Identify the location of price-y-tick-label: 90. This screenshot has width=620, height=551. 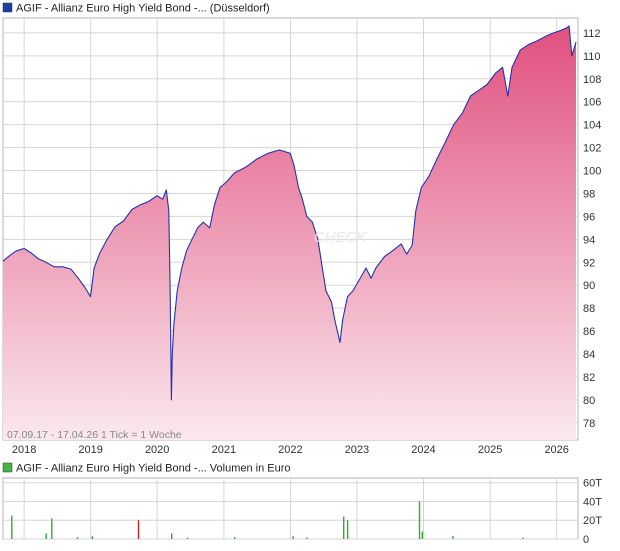
(589, 286).